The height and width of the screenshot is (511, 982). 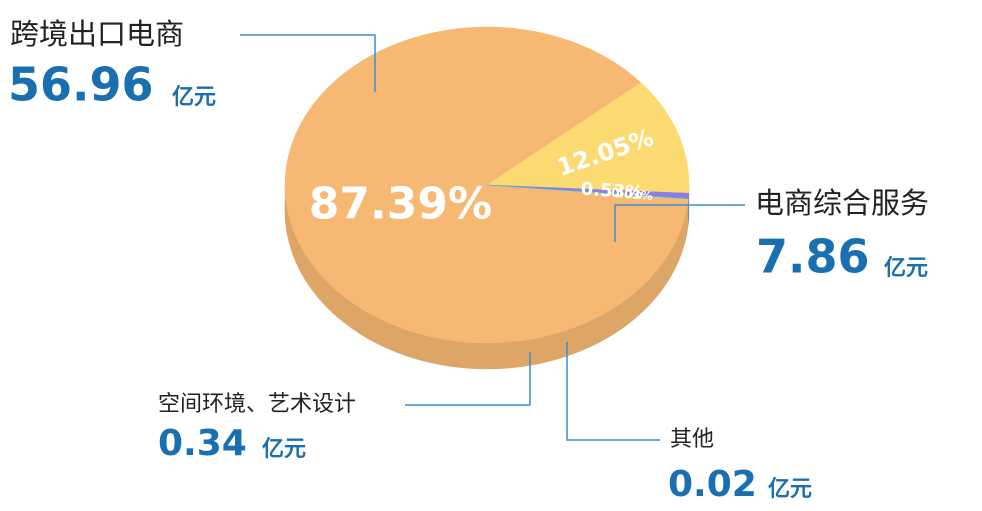 What do you see at coordinates (97, 34) in the screenshot?
I see `category-label: 跨境出口电商` at bounding box center [97, 34].